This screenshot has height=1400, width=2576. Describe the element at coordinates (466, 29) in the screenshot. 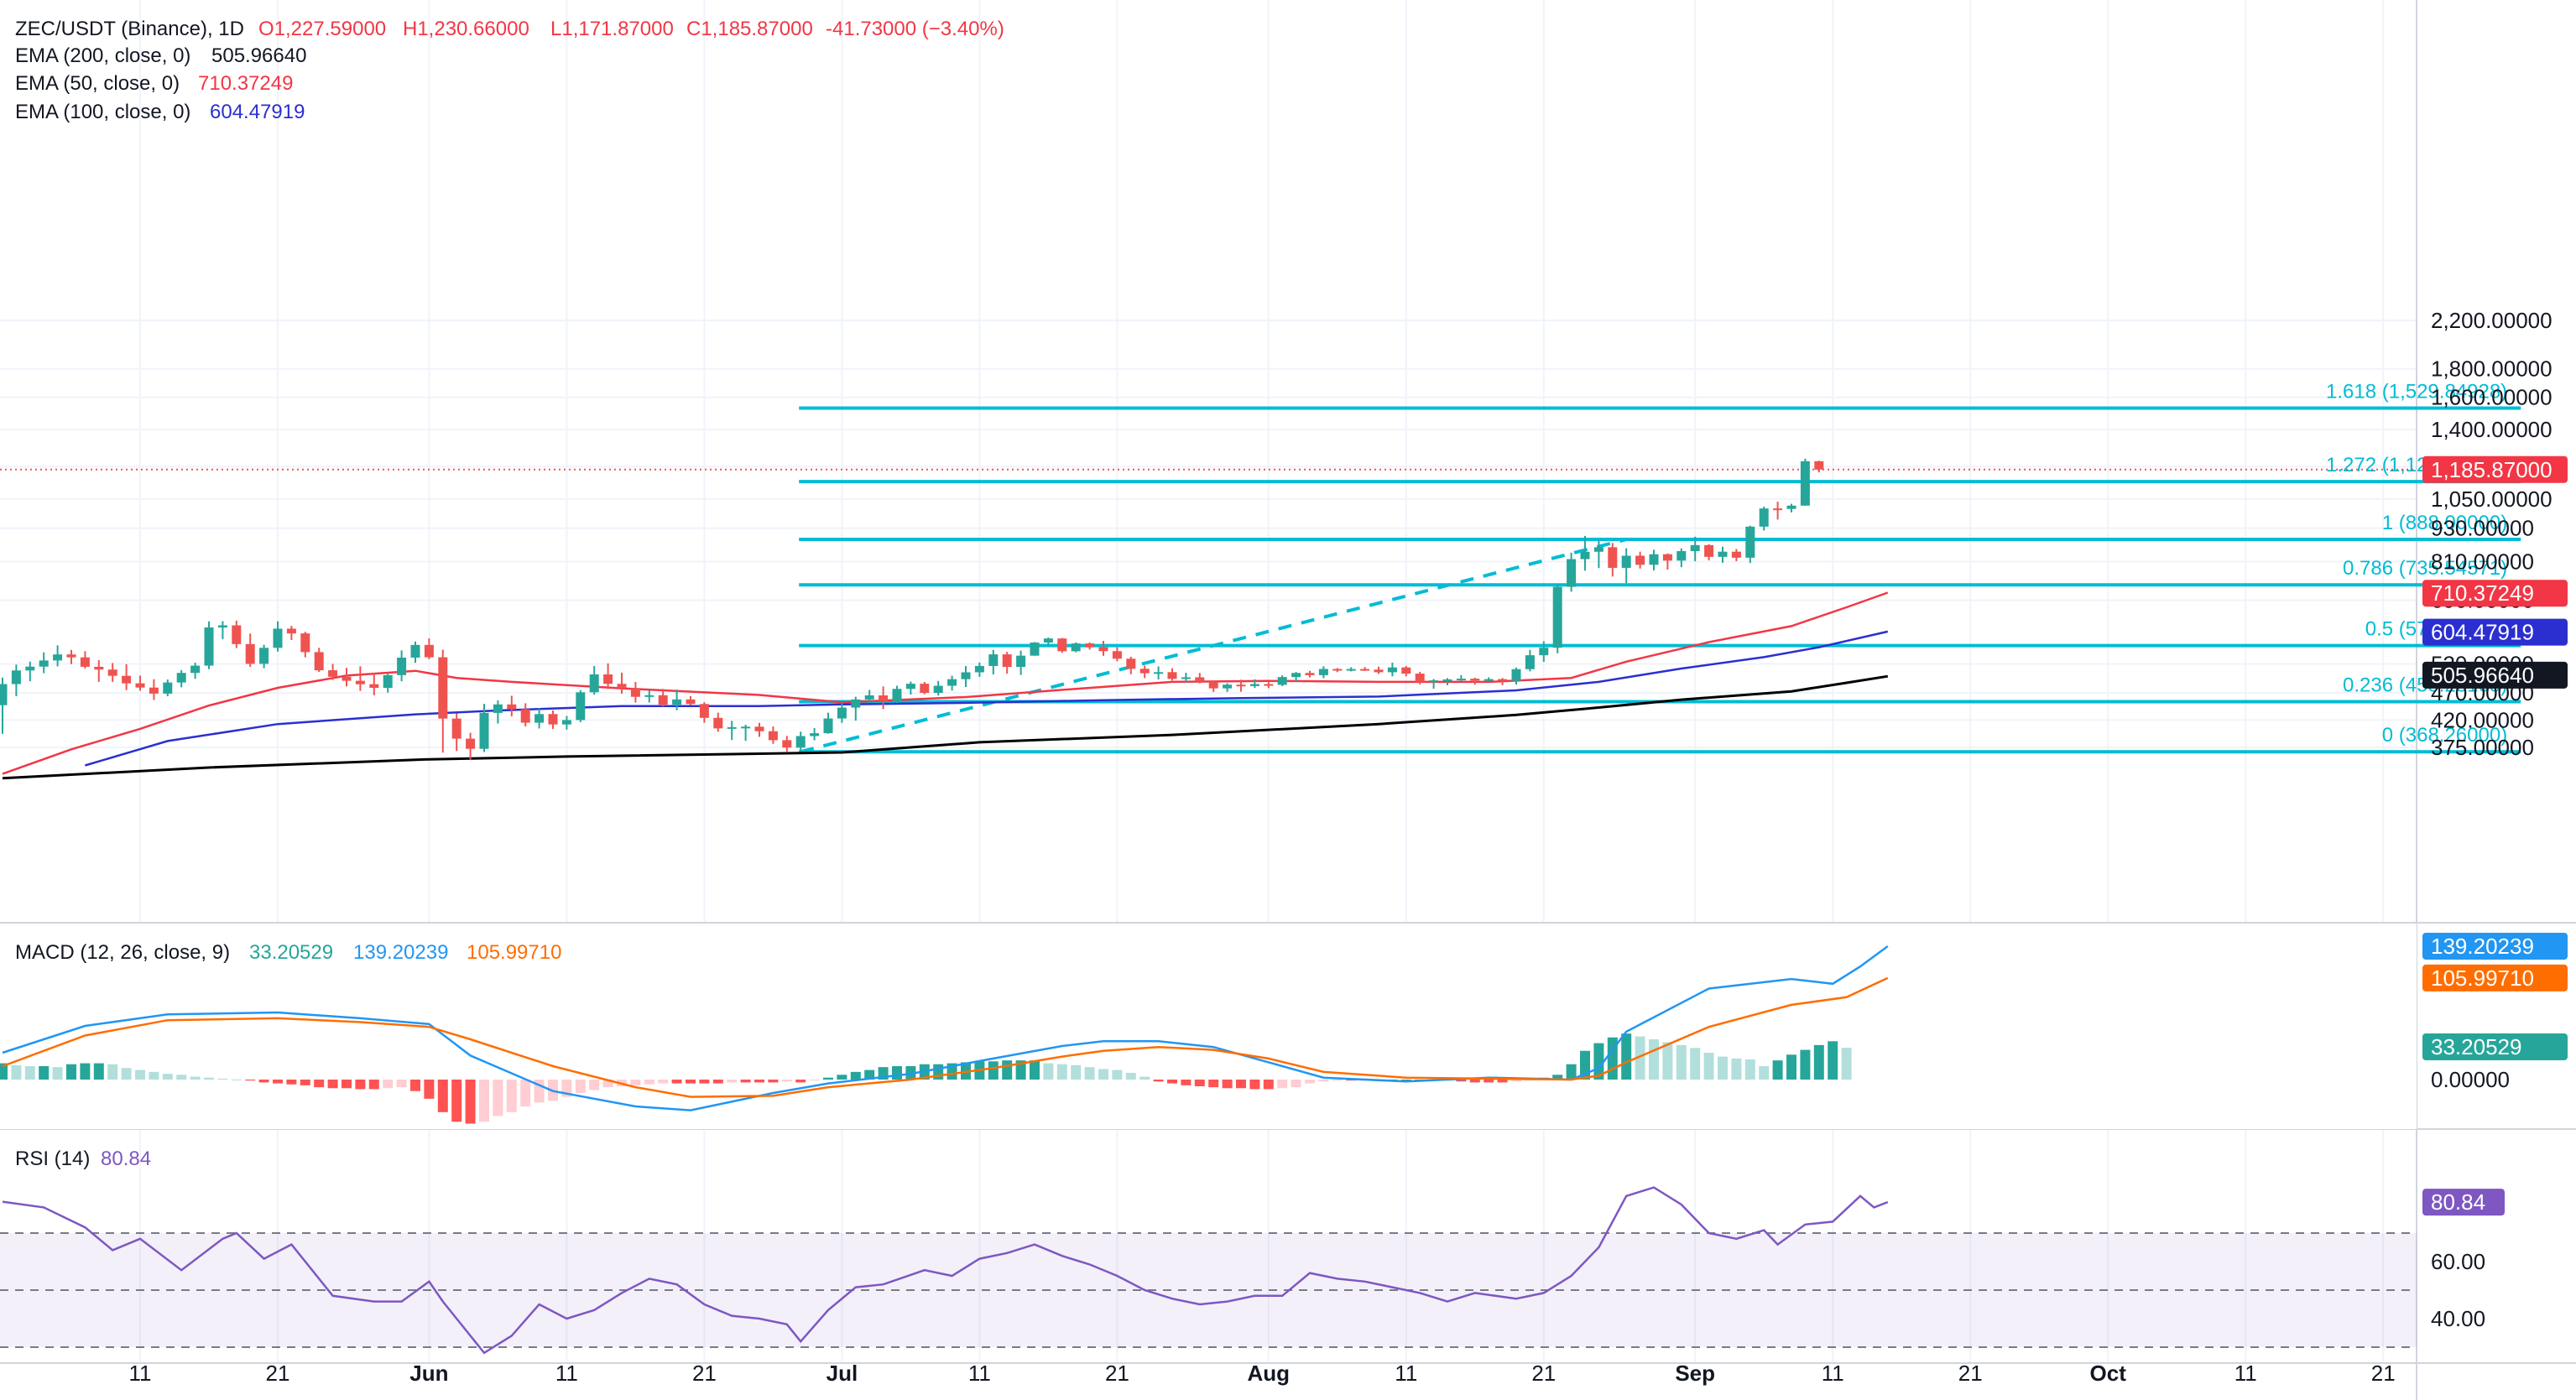

I see `legend-high: H1,230.66000` at that location.